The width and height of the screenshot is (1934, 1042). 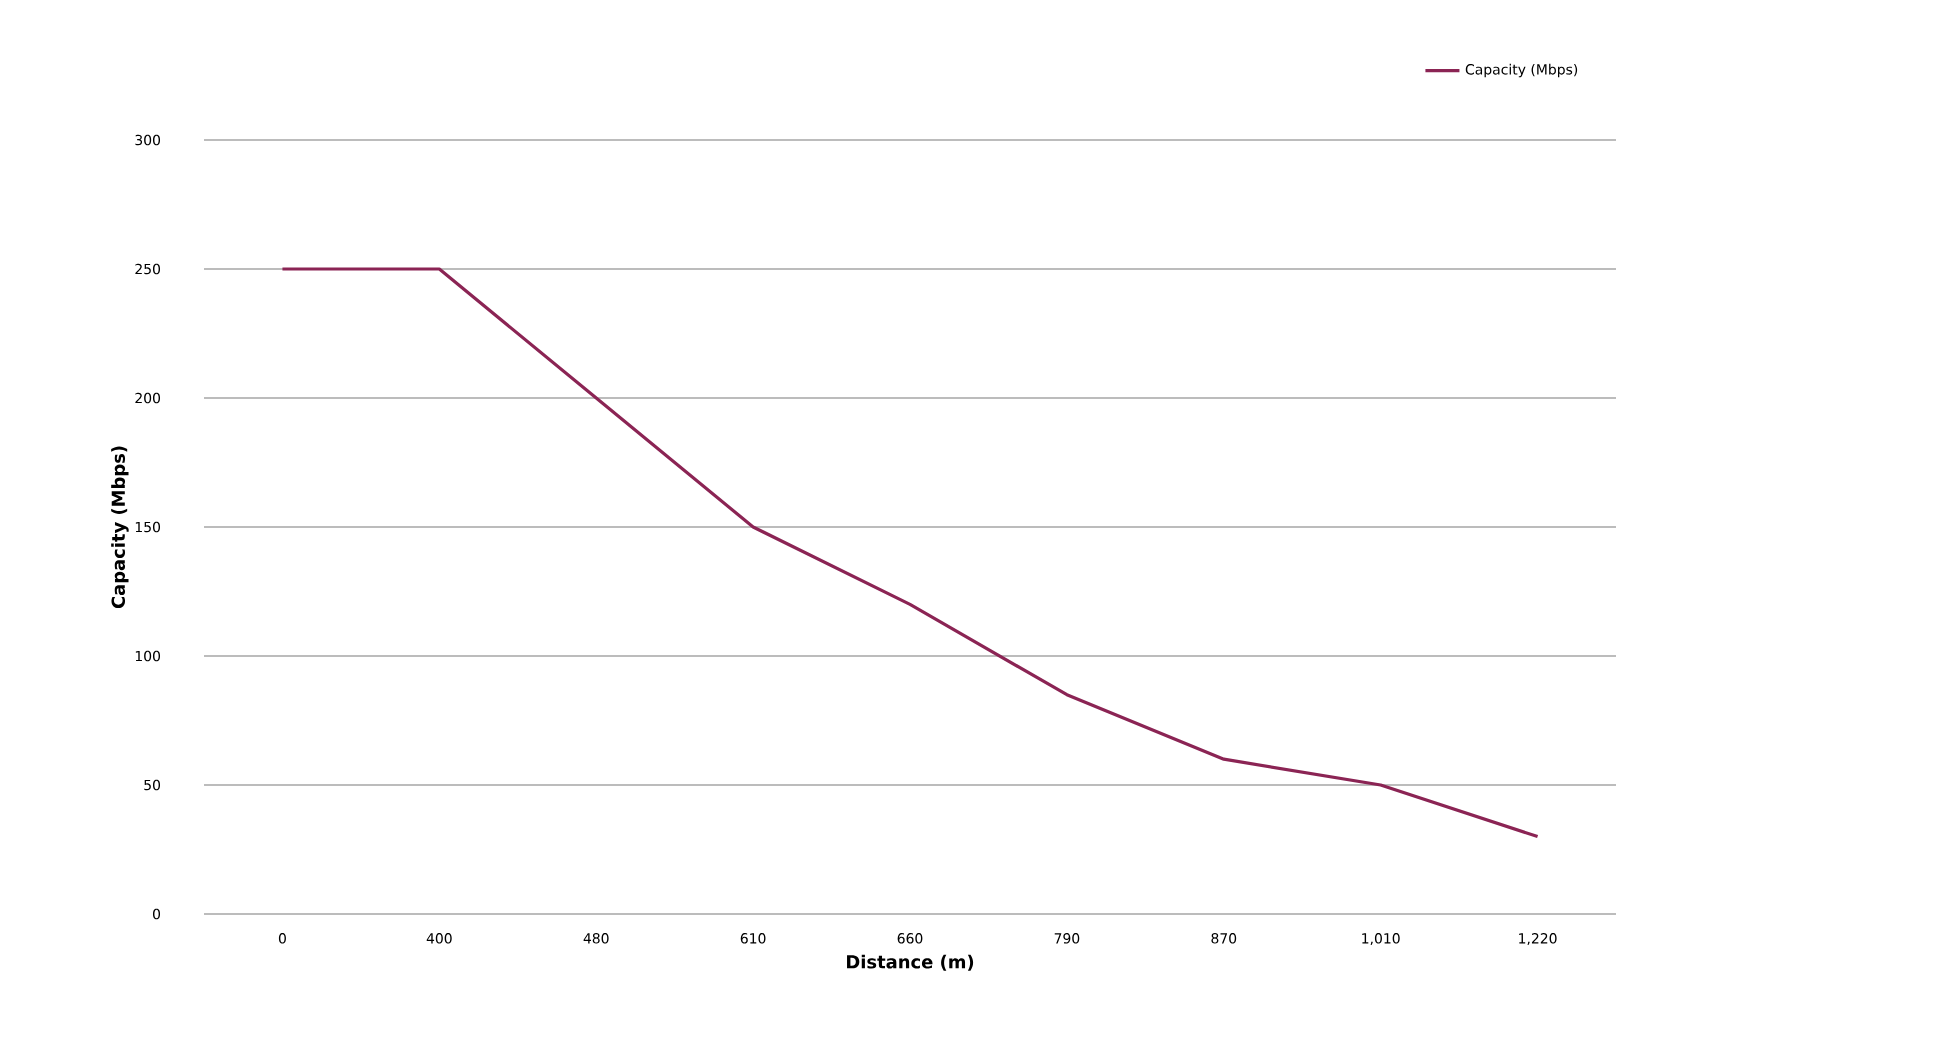 What do you see at coordinates (910, 962) in the screenshot?
I see `x-axis-title: Distance (m)` at bounding box center [910, 962].